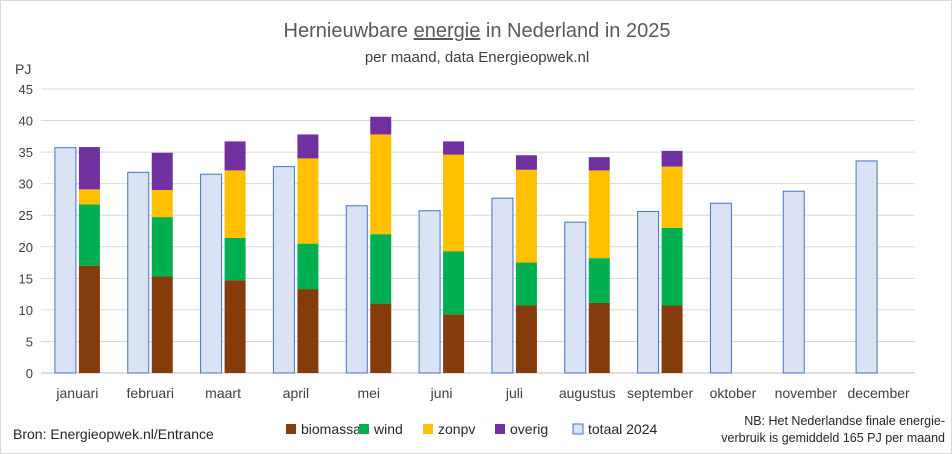 This screenshot has height=454, width=952. What do you see at coordinates (26, 89) in the screenshot?
I see `y-tick-label: 45` at bounding box center [26, 89].